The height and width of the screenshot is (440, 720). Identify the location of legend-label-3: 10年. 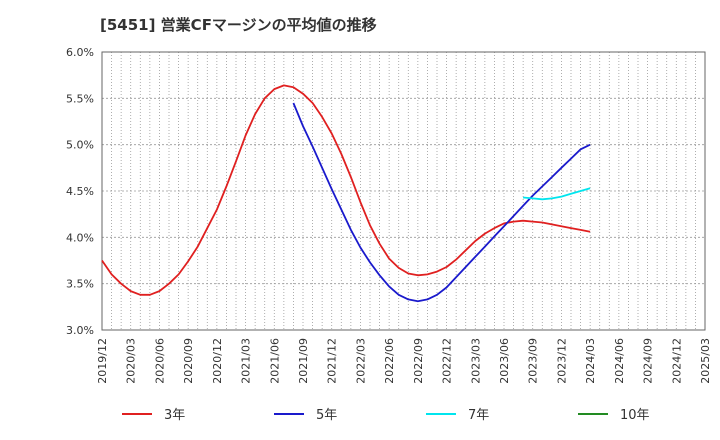
(635, 415).